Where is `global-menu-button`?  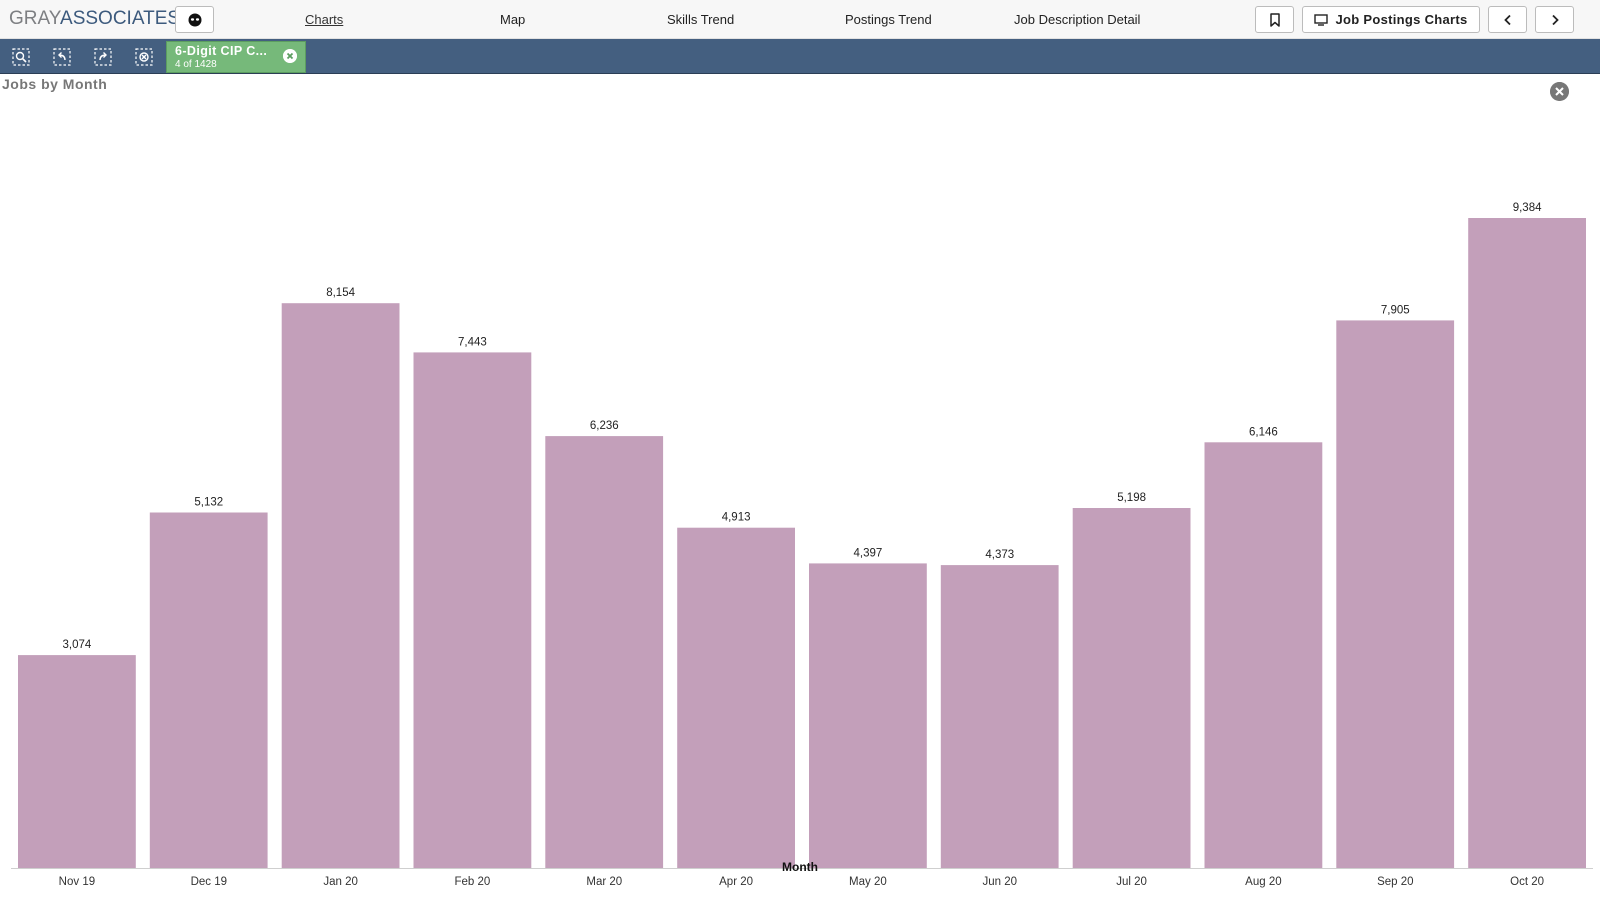
global-menu-button is located at coordinates (194, 19).